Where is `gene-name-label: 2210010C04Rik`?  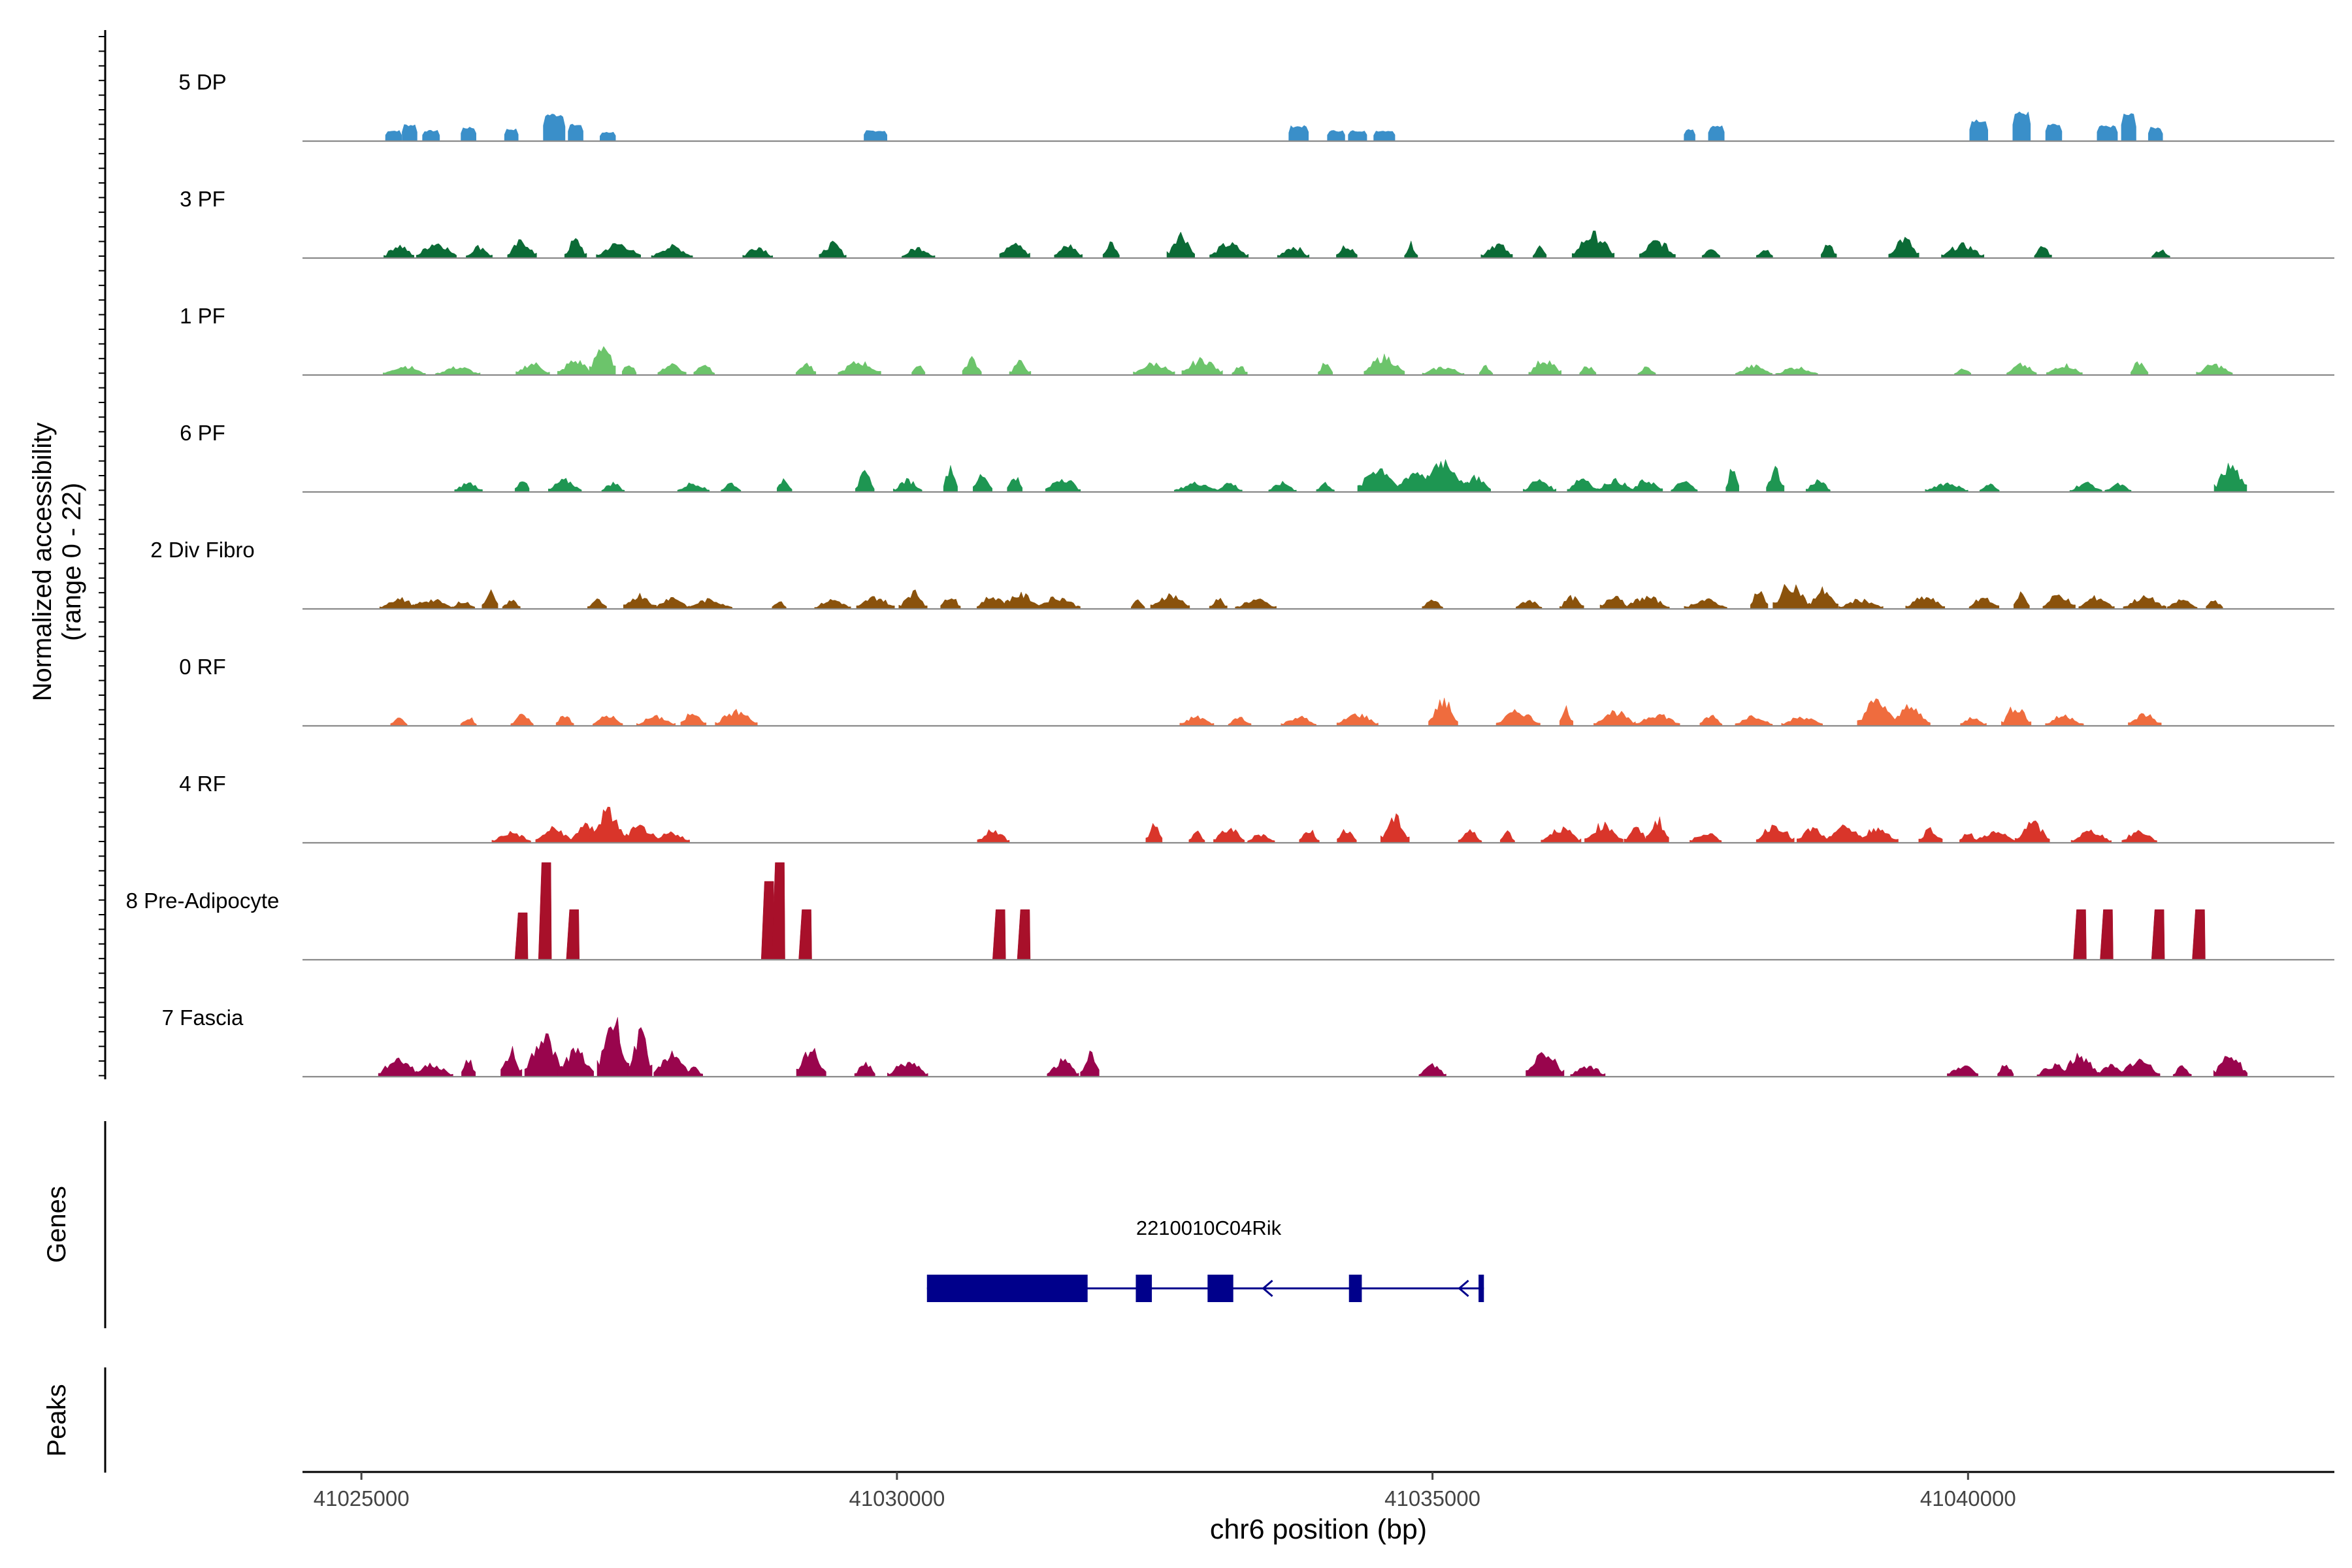 gene-name-label: 2210010C04Rik is located at coordinates (1209, 1228).